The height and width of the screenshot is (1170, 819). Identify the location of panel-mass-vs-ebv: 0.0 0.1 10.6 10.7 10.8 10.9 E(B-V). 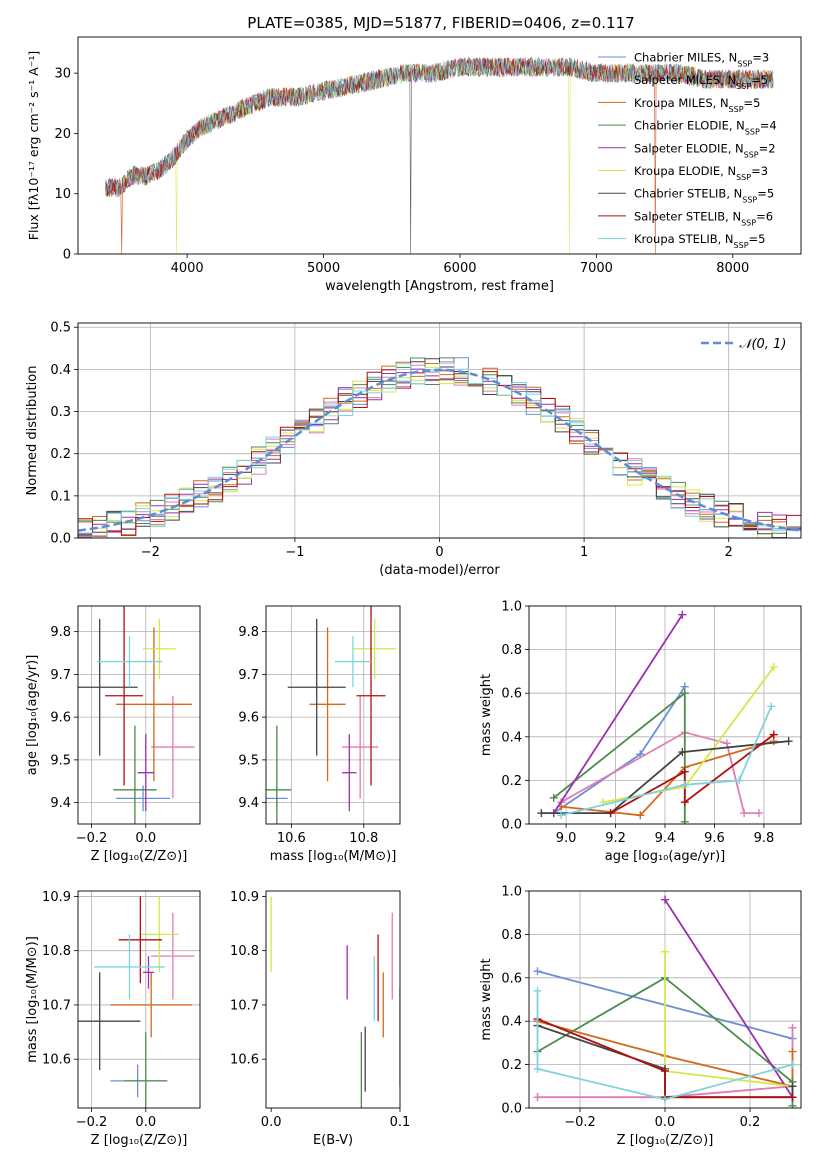
(320, 1019).